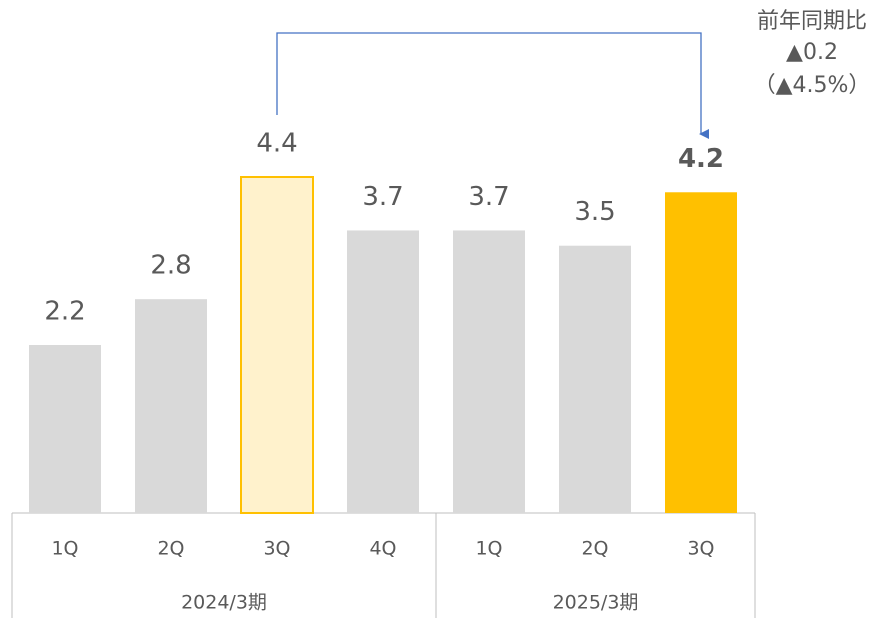 Image resolution: width=882 pixels, height=618 pixels. Describe the element at coordinates (812, 21) in the screenshot. I see `annotation-text: 前年同期比` at that location.